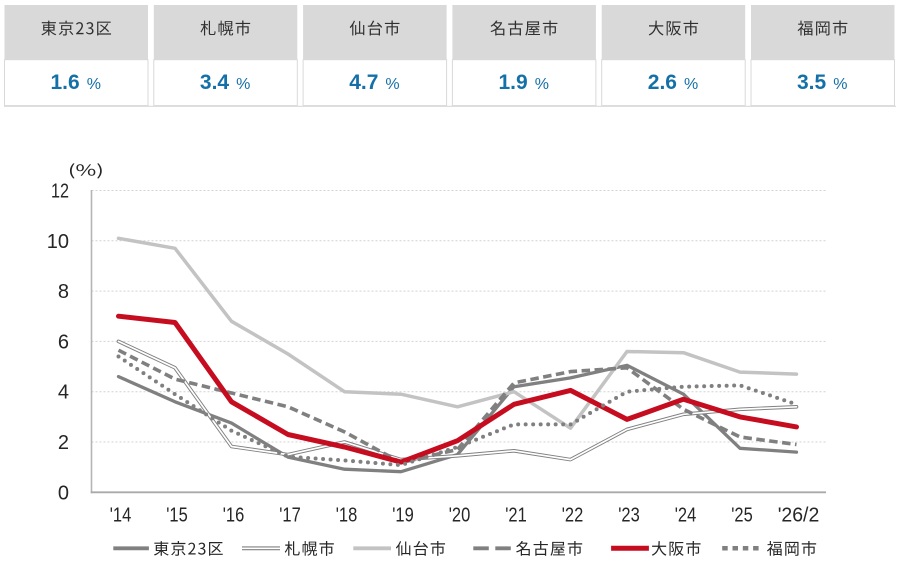 This screenshot has width=900, height=568. I want to click on svg-text: '26/2, so click(799, 515).